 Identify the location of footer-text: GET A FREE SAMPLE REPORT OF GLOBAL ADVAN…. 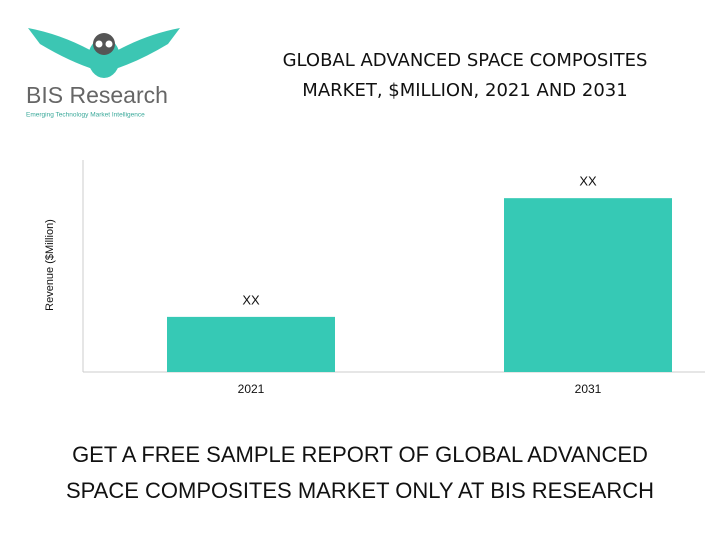
(360, 454).